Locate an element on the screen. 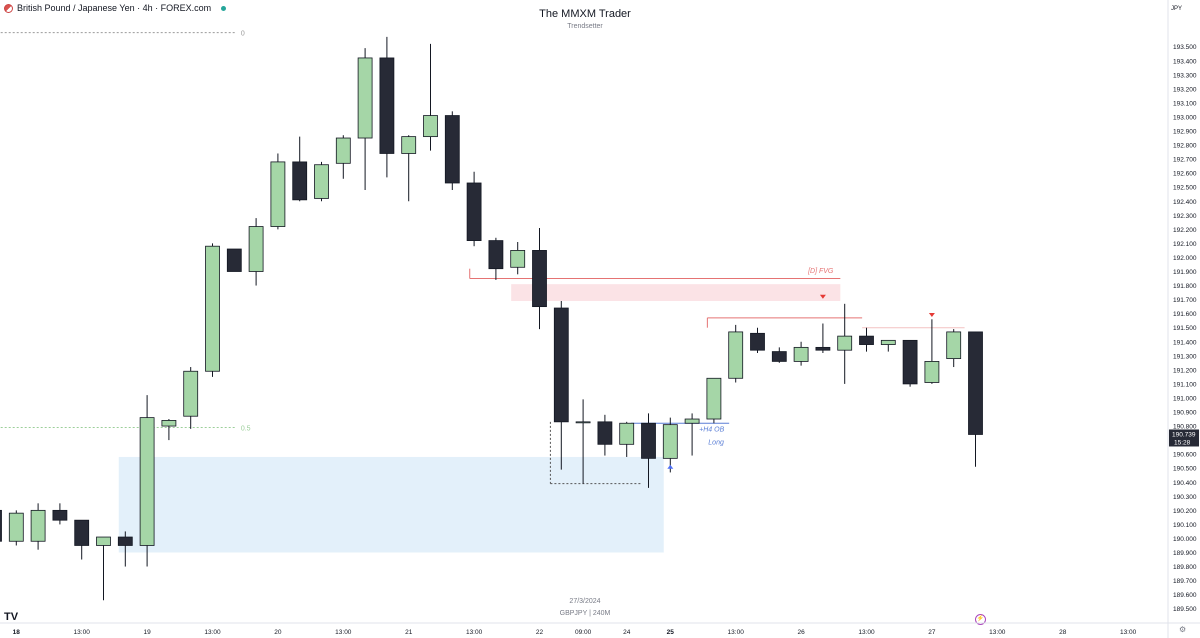 The image size is (1200, 638). price-tick-label: 191.500 is located at coordinates (1185, 328).